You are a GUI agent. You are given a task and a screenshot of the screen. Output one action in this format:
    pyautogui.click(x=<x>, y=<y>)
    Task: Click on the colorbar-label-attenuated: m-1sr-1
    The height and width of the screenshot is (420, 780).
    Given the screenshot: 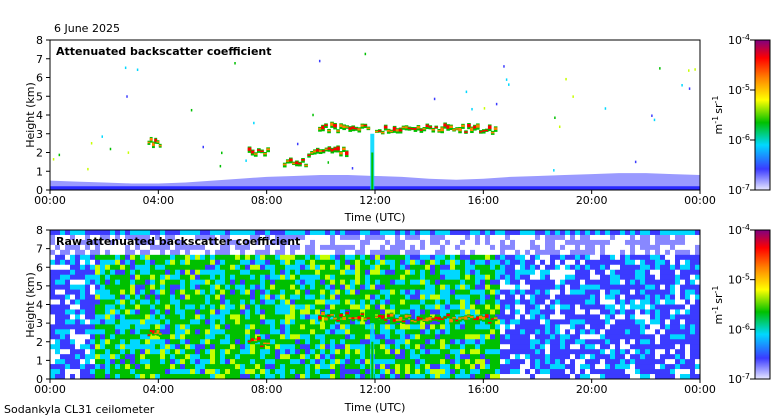 What is the action you would take?
    pyautogui.click(x=718, y=115)
    